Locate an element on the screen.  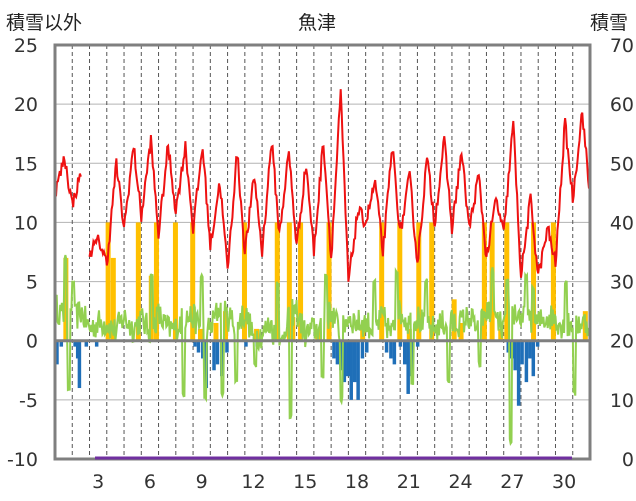
right-tick-label: 30 is located at coordinates (622, 283).